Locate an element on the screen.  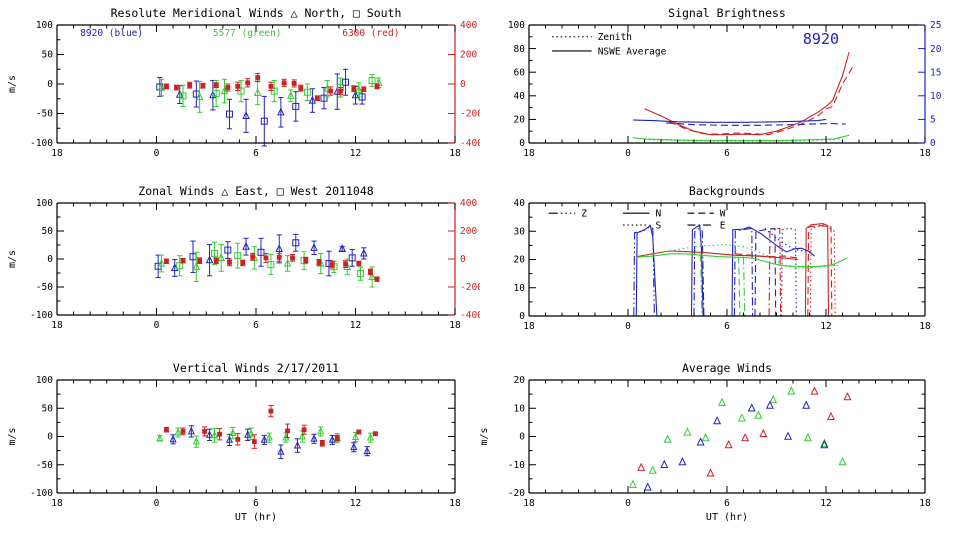
plot-title: Vertical Winds 2/17/2011 is located at coordinates (256, 368).